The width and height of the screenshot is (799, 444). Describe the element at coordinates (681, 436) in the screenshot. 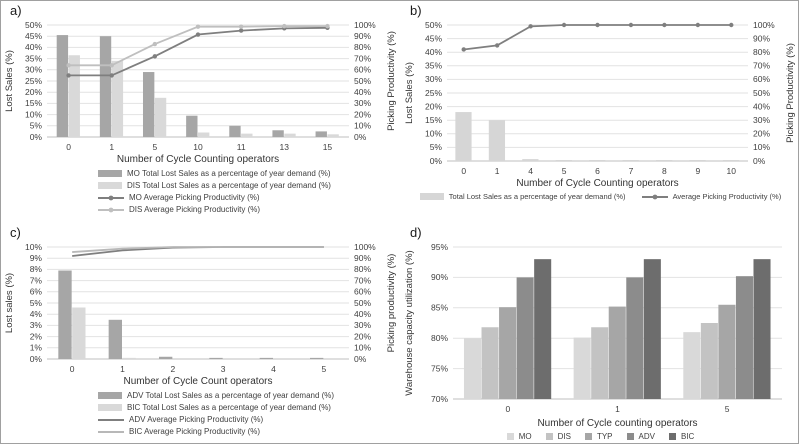

I see `legend-item: BIC` at that location.